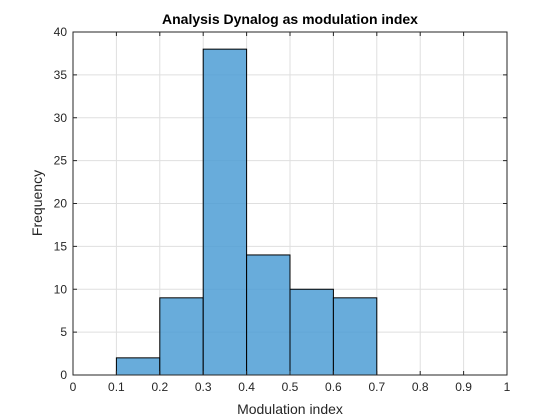 The height and width of the screenshot is (420, 560). Describe the element at coordinates (290, 19) in the screenshot. I see `chart-title: Analysis Dynalog as modulation index` at that location.